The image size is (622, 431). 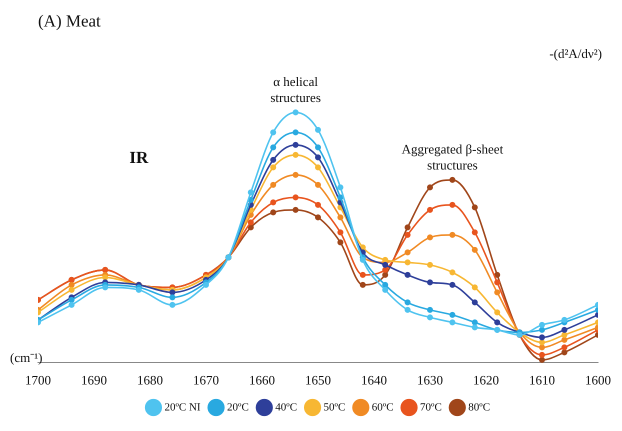 What do you see at coordinates (295, 89) in the screenshot?
I see `annotation: α helical structures` at bounding box center [295, 89].